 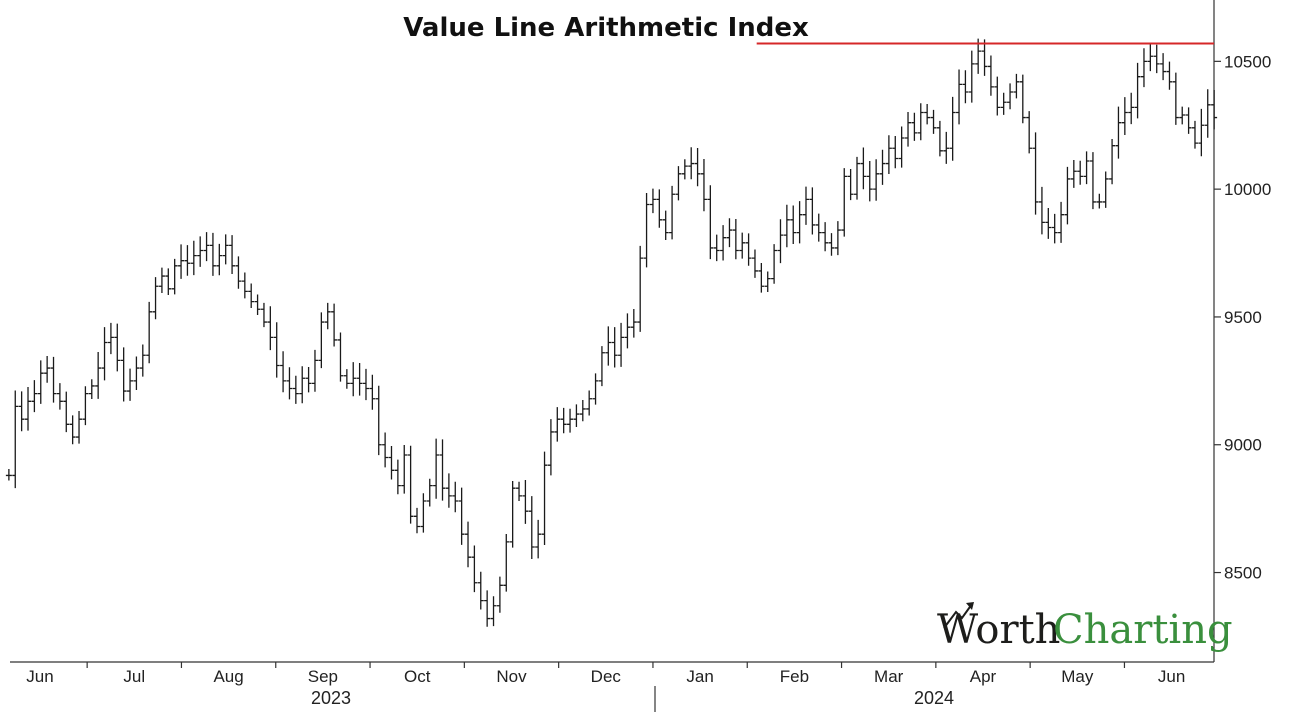 I want to click on x-tick-label: Jul, so click(x=134, y=676).